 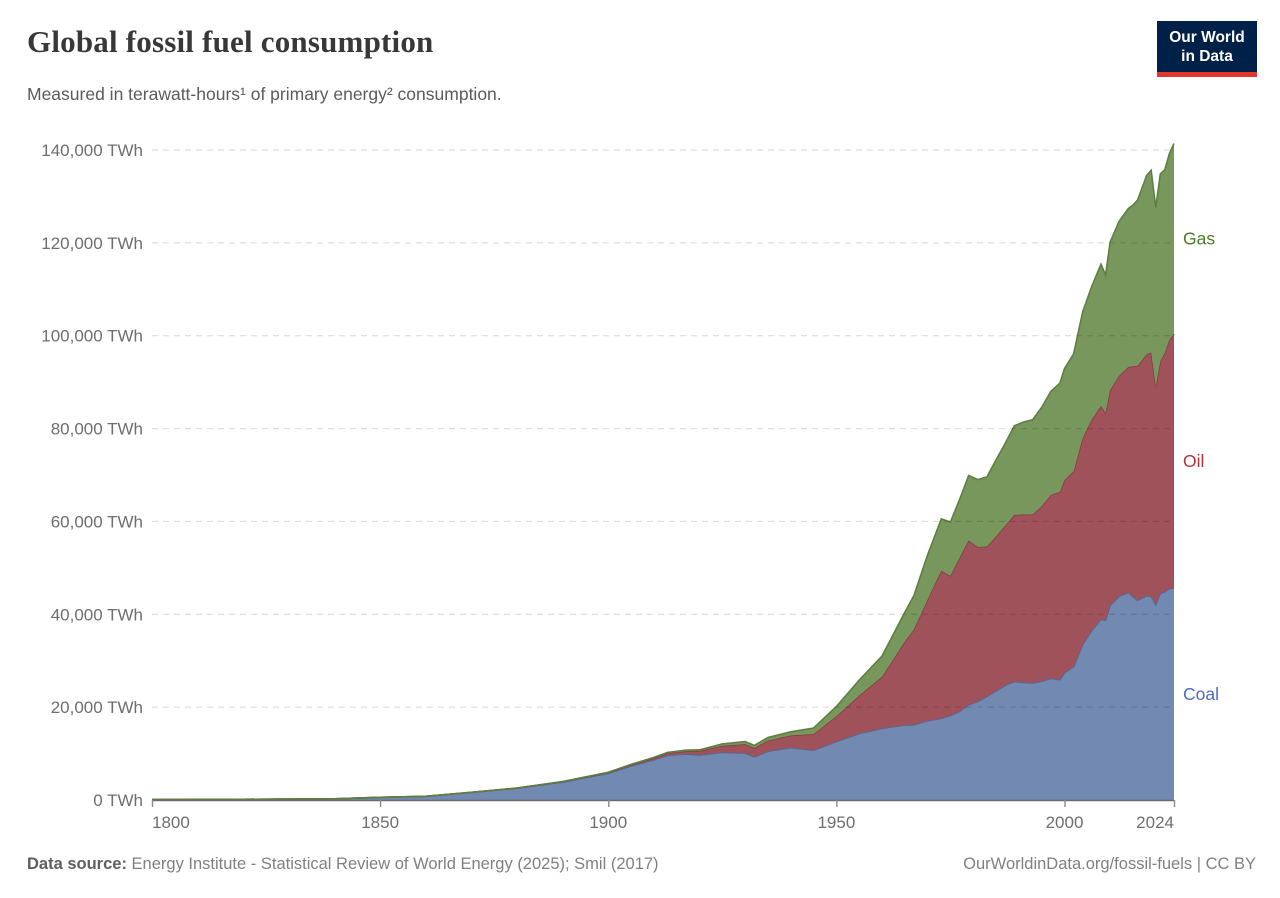 What do you see at coordinates (92, 336) in the screenshot?
I see `y-tick-label-100000: 100,000 TWh` at bounding box center [92, 336].